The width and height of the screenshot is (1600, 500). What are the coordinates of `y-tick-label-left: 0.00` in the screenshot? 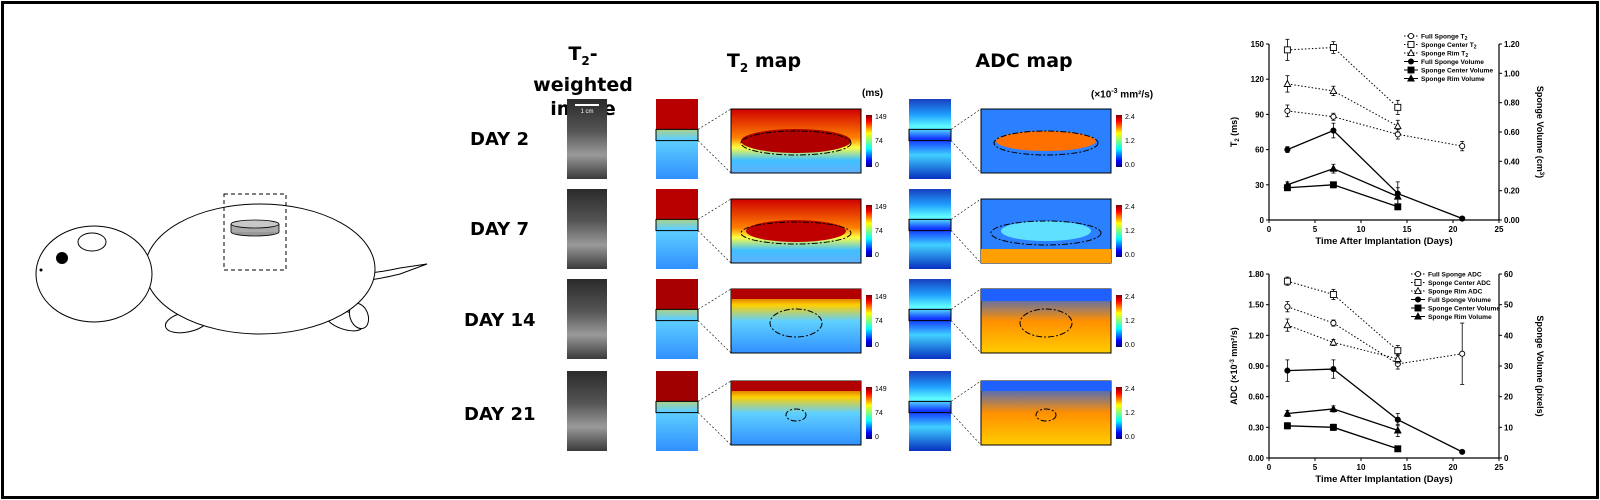 It's located at (1256, 458).